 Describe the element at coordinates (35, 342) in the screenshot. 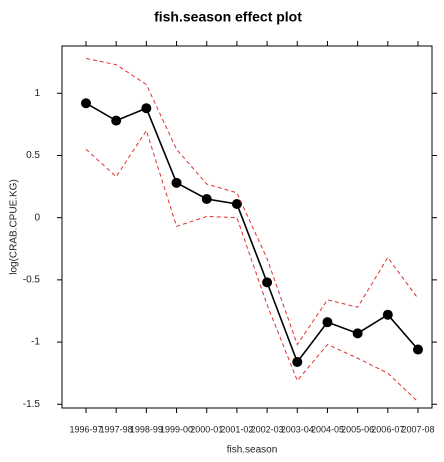

I see `y-tick-label: -1` at that location.